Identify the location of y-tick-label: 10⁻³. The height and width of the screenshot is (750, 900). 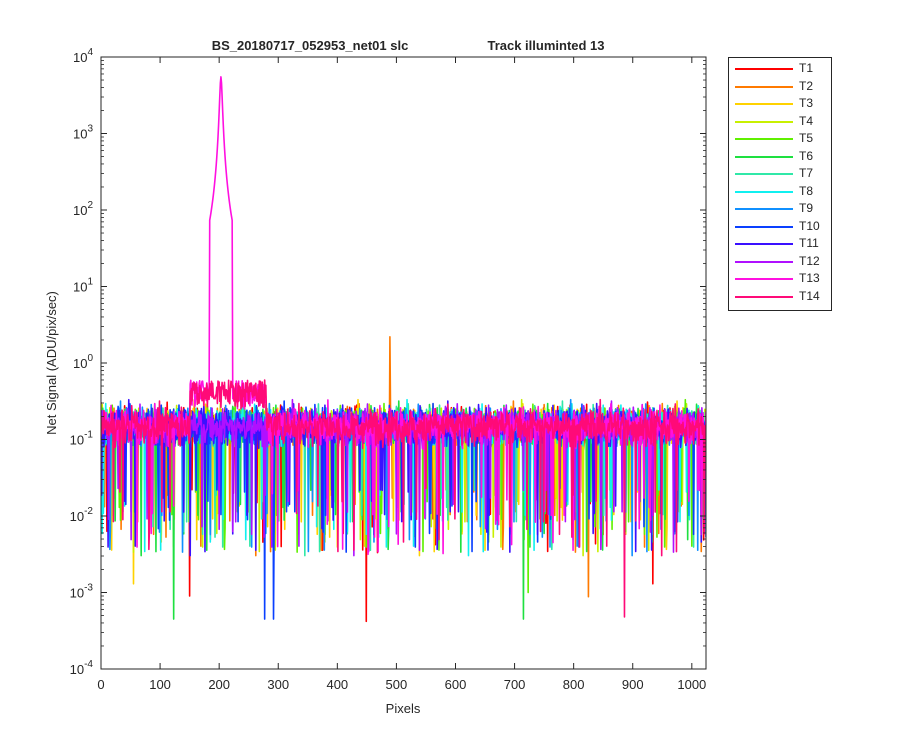
(82, 592).